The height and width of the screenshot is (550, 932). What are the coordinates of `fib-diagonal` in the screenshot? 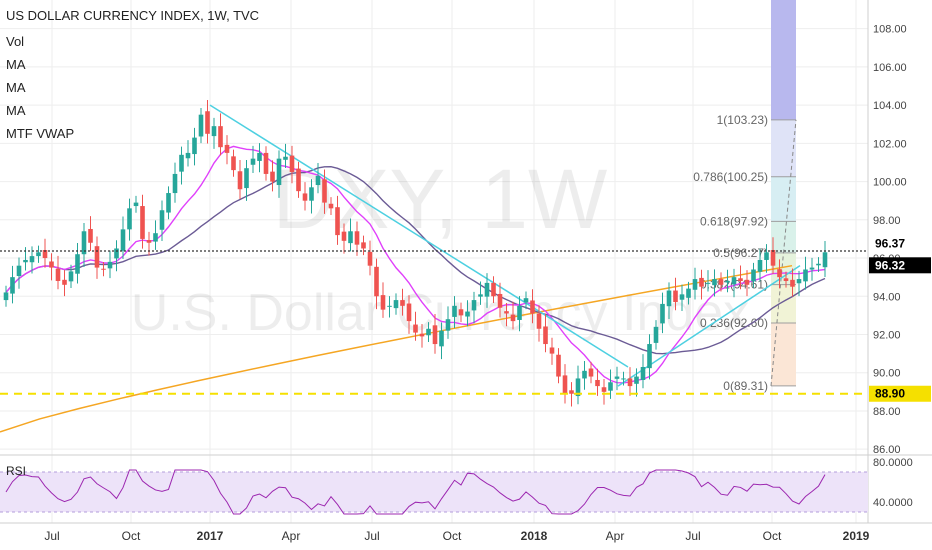 It's located at (783, 252).